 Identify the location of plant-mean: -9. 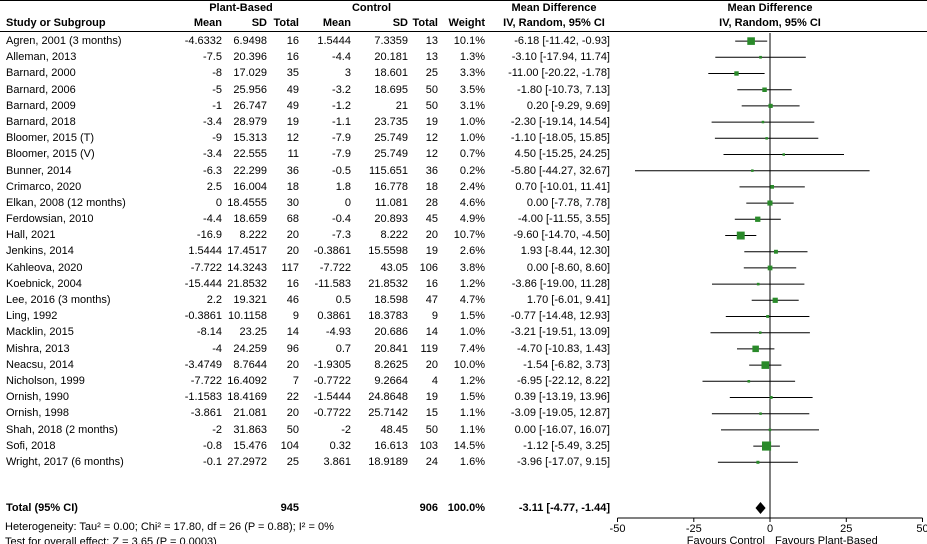
(217, 138).